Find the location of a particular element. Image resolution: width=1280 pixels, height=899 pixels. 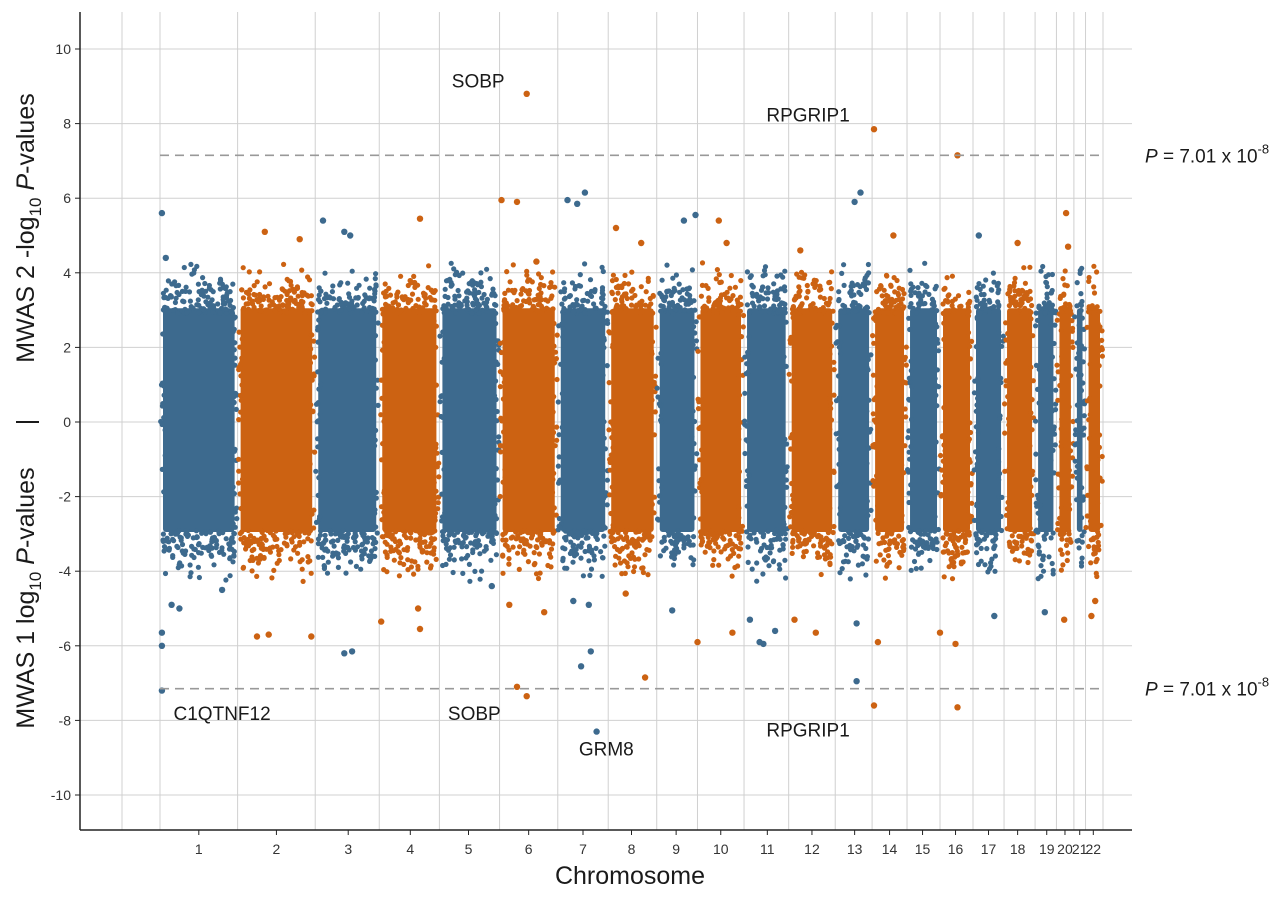

x-tick-label: 18 is located at coordinates (1018, 849).